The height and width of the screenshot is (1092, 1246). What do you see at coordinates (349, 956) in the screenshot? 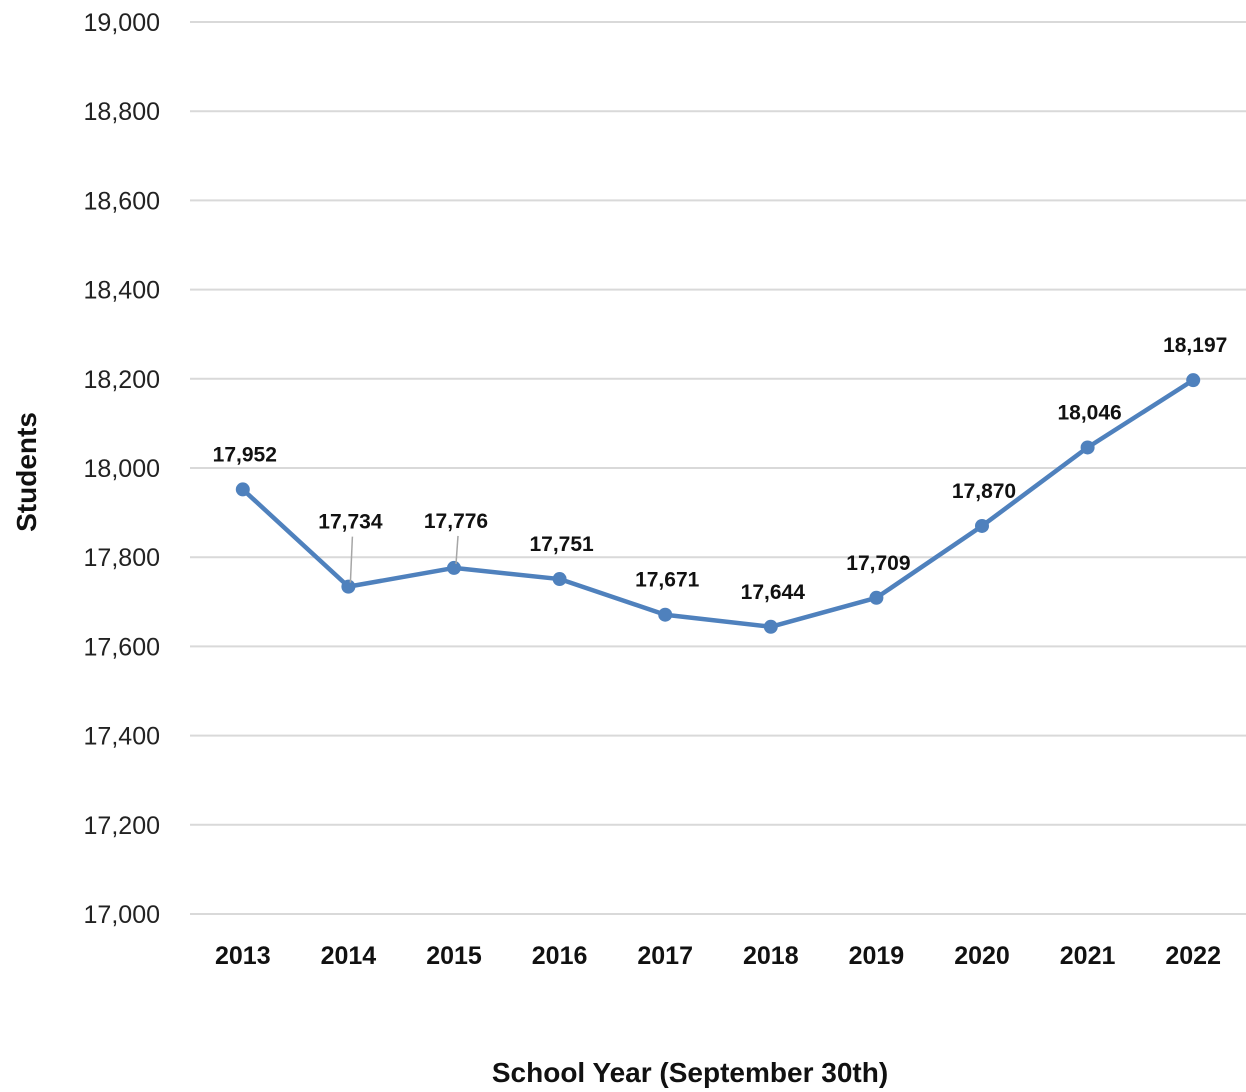
I see `x-tick-label: 2014` at bounding box center [349, 956].